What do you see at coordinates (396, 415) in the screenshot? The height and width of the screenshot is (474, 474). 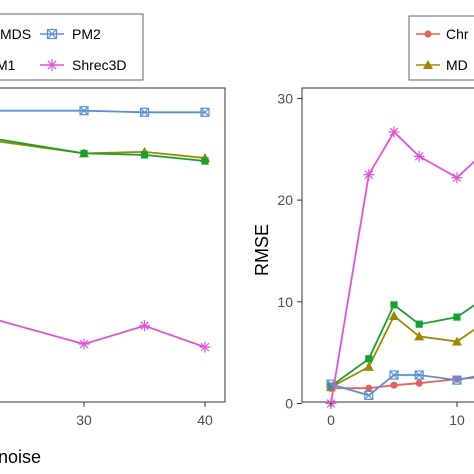 I see `right-x-axis: 0 10` at bounding box center [396, 415].